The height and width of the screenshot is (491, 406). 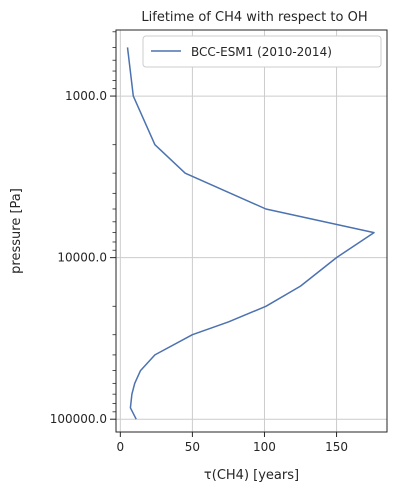 I want to click on chart-title: Lifetime of CH4 with respect to OH, so click(x=254, y=17).